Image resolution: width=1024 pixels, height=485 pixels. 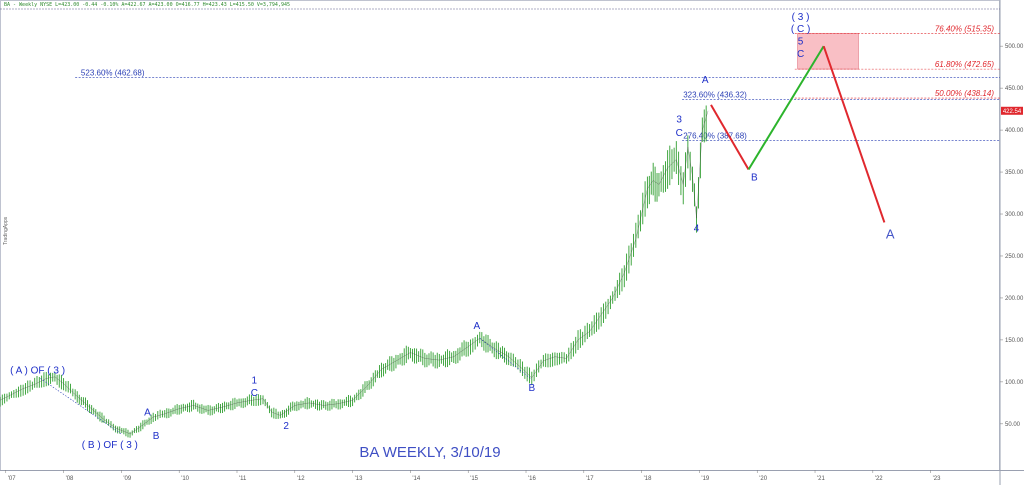 I want to click on wave-label: 2, so click(x=286, y=426).